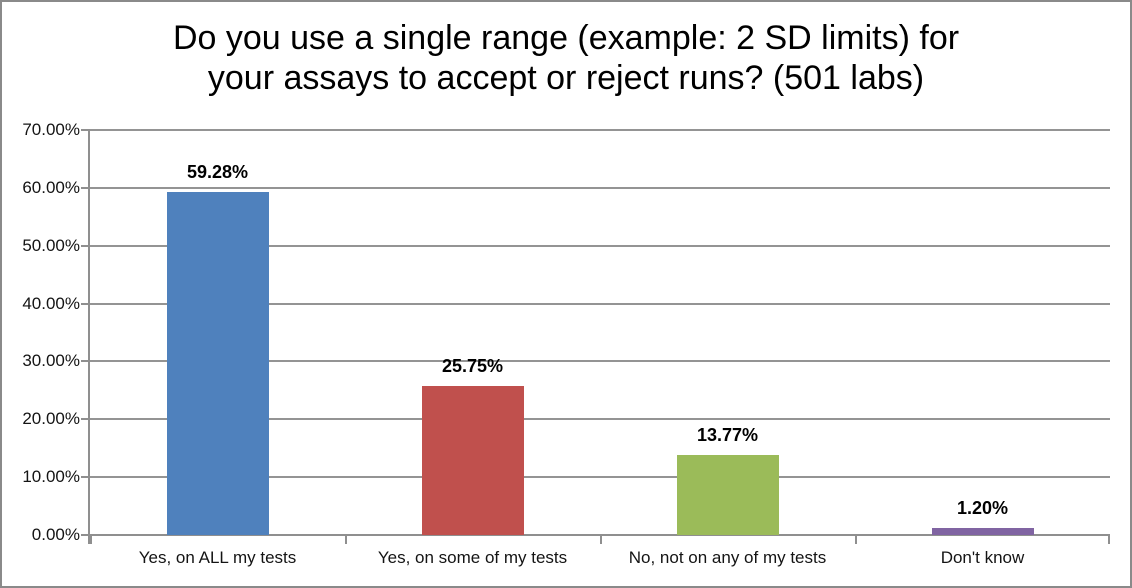 This screenshot has width=1132, height=588. What do you see at coordinates (472, 366) in the screenshot?
I see `bar-value-label: 25.75%` at bounding box center [472, 366].